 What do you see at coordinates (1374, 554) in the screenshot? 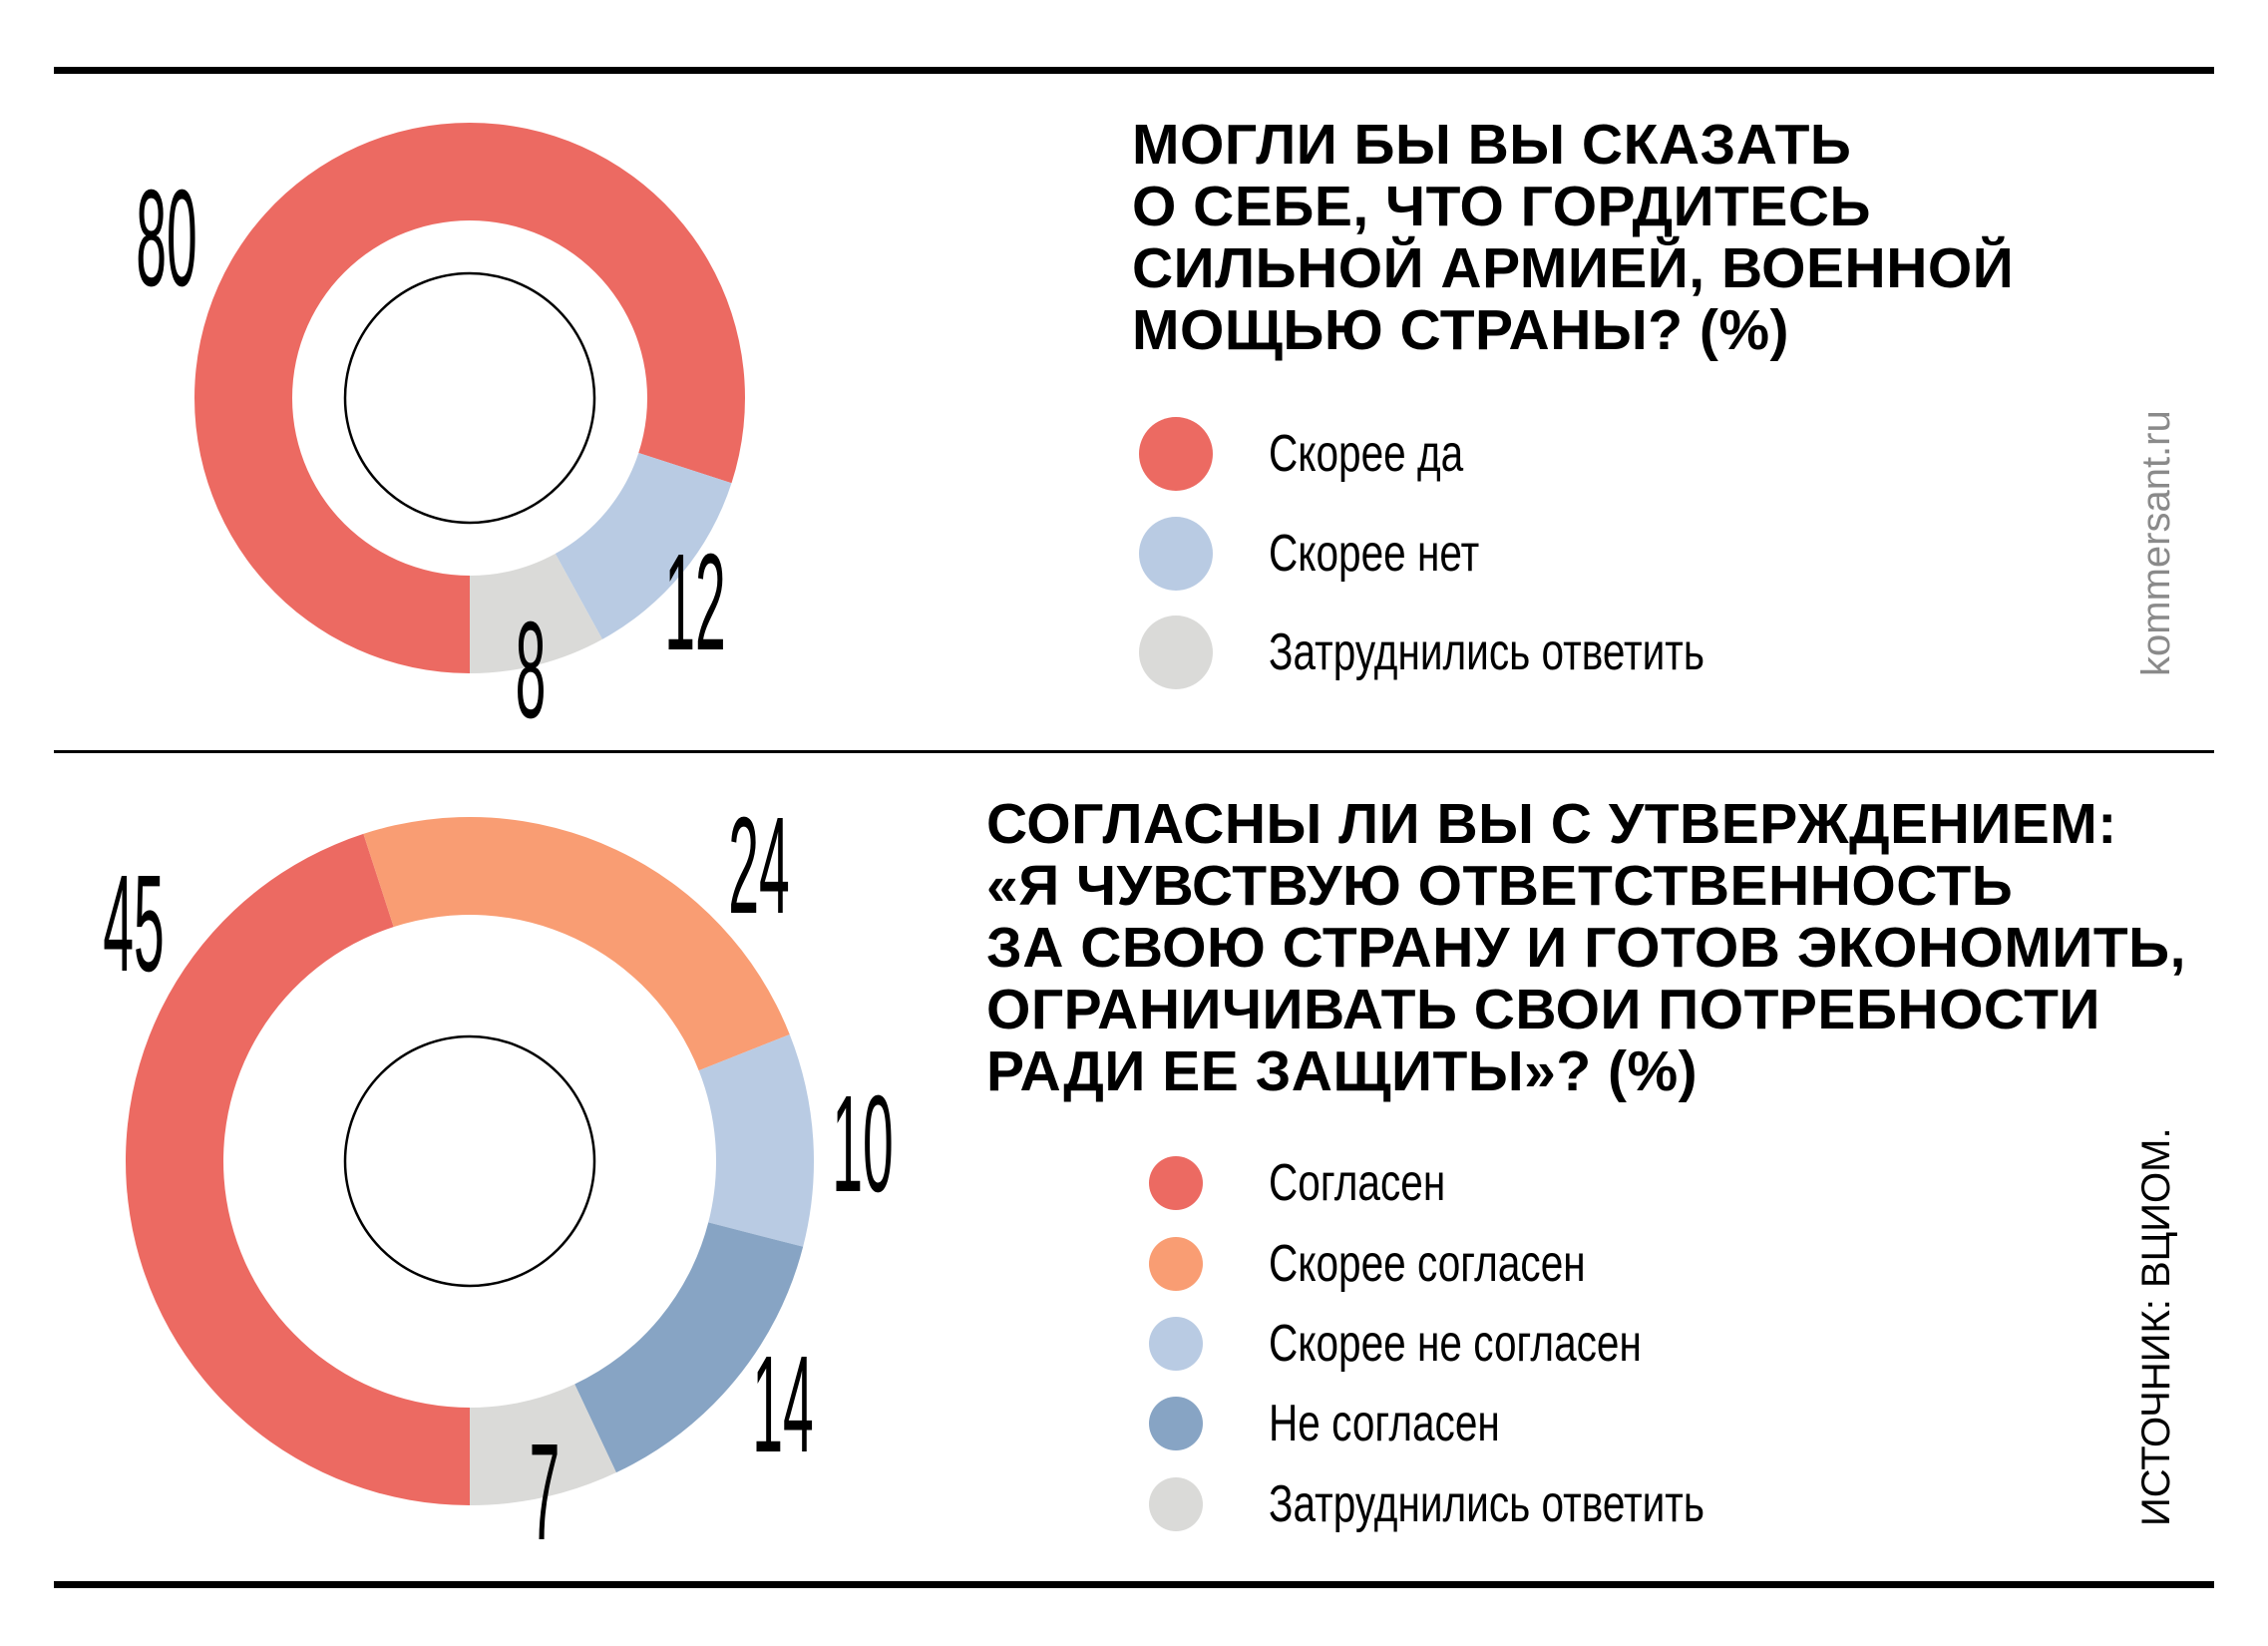
I see `legend-label: Скорее нет` at bounding box center [1374, 554].